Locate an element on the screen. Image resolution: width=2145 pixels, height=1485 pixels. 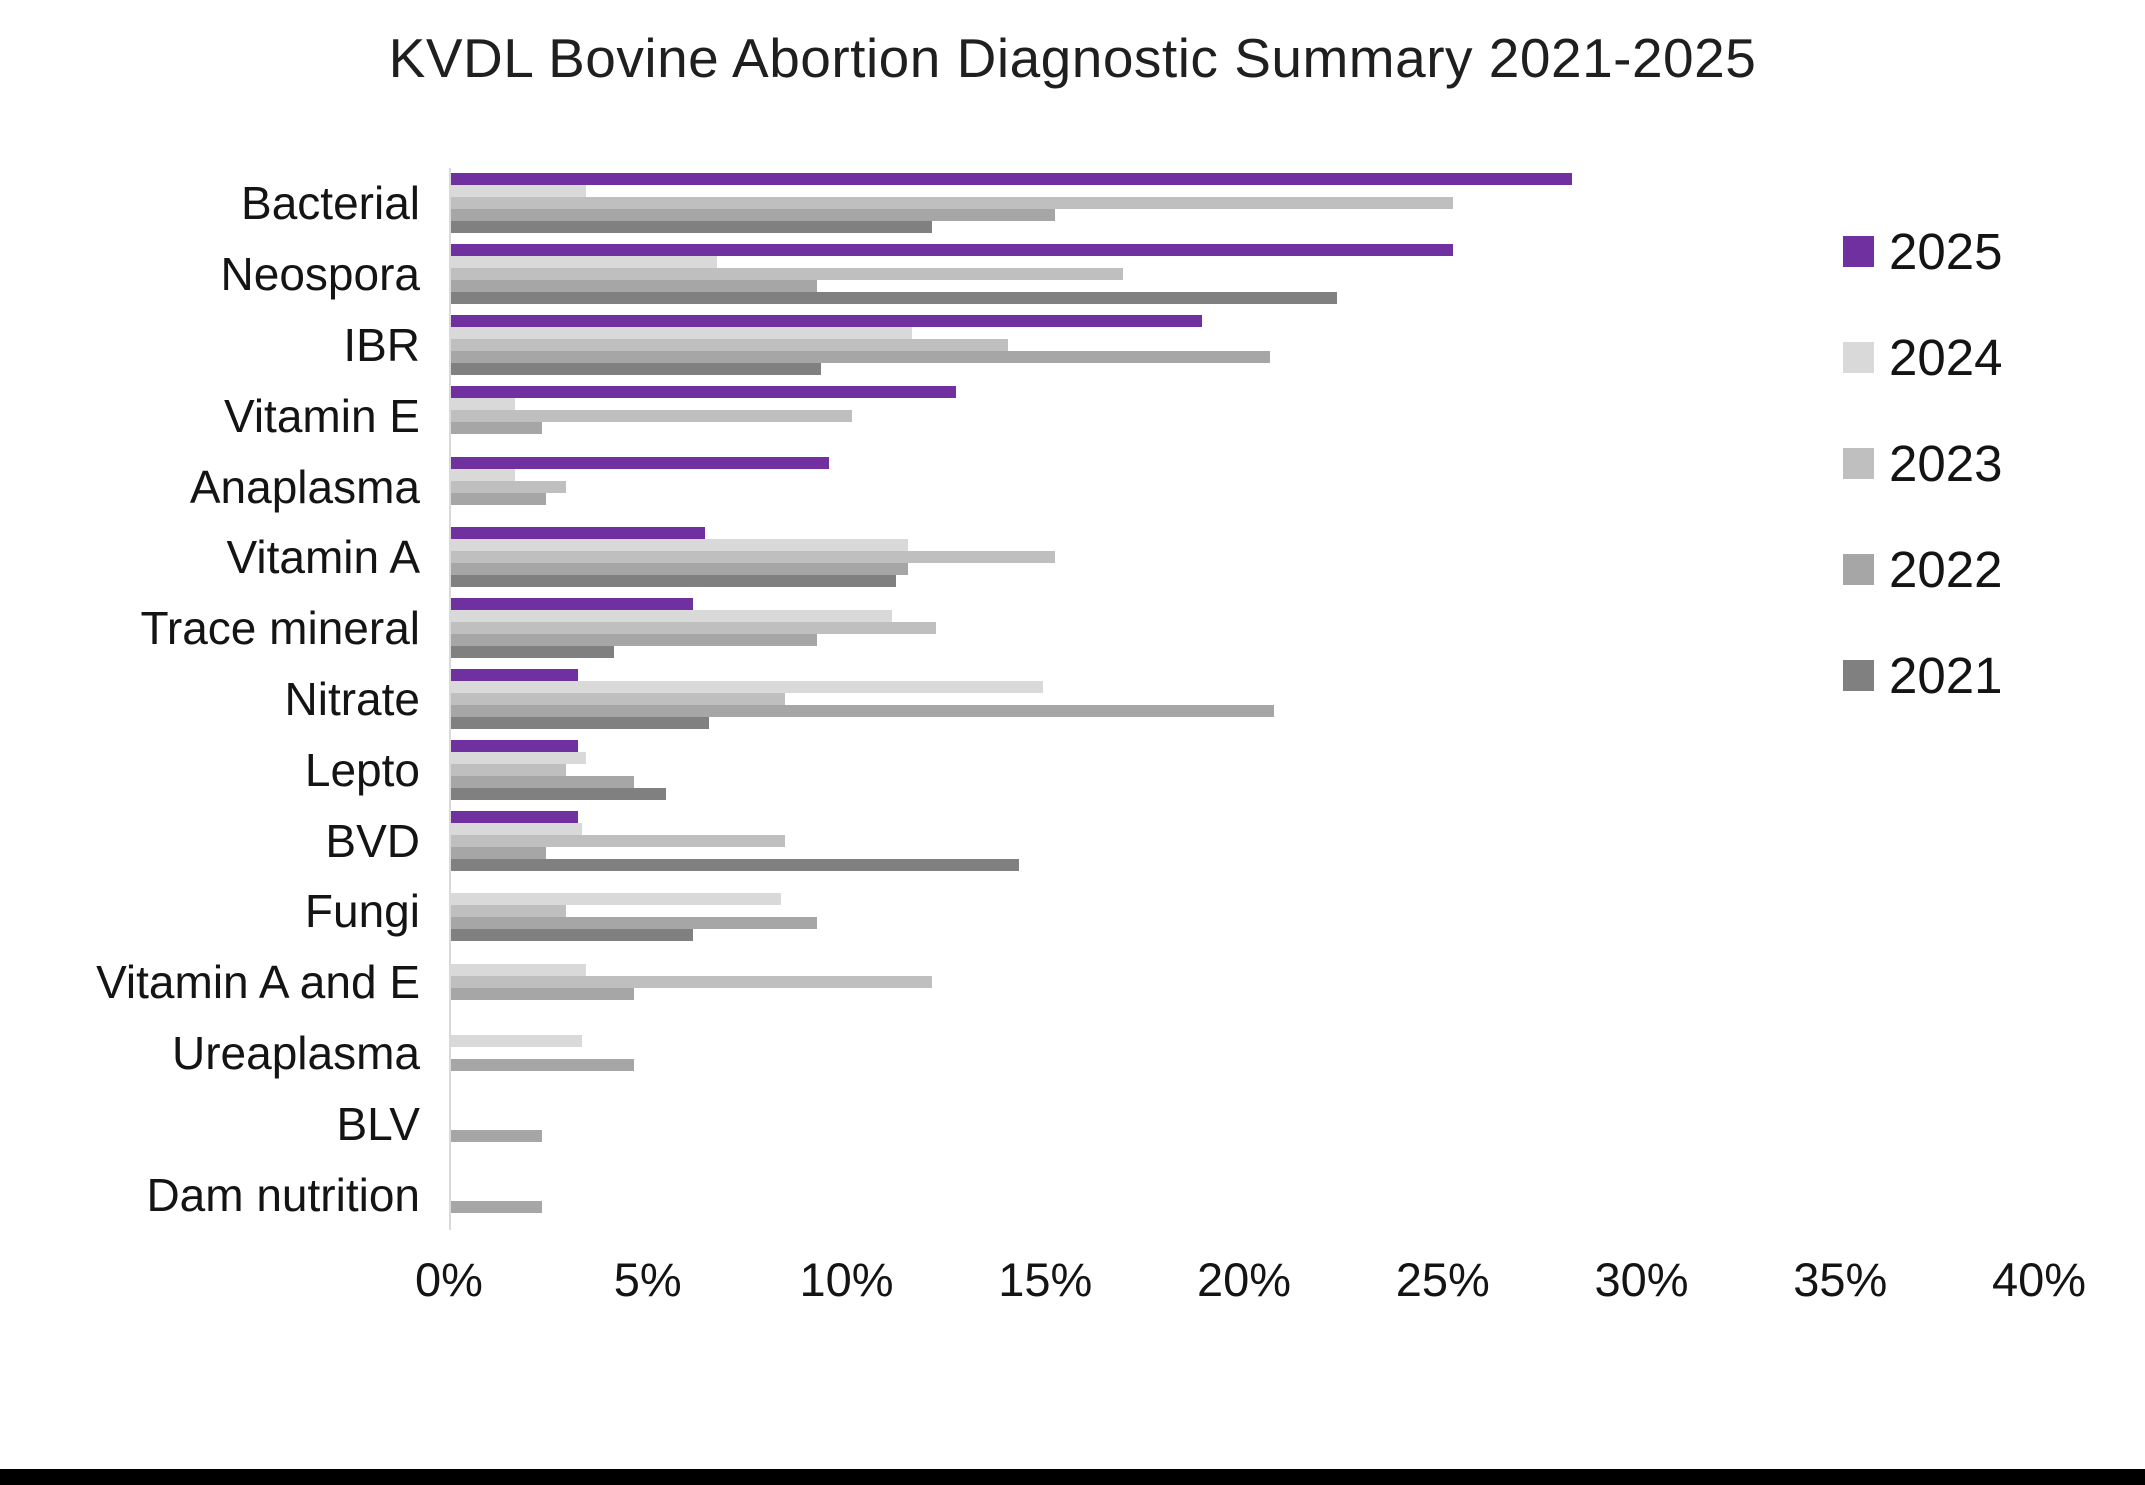
x-axis-tick-label: 5% is located at coordinates (647, 1279).